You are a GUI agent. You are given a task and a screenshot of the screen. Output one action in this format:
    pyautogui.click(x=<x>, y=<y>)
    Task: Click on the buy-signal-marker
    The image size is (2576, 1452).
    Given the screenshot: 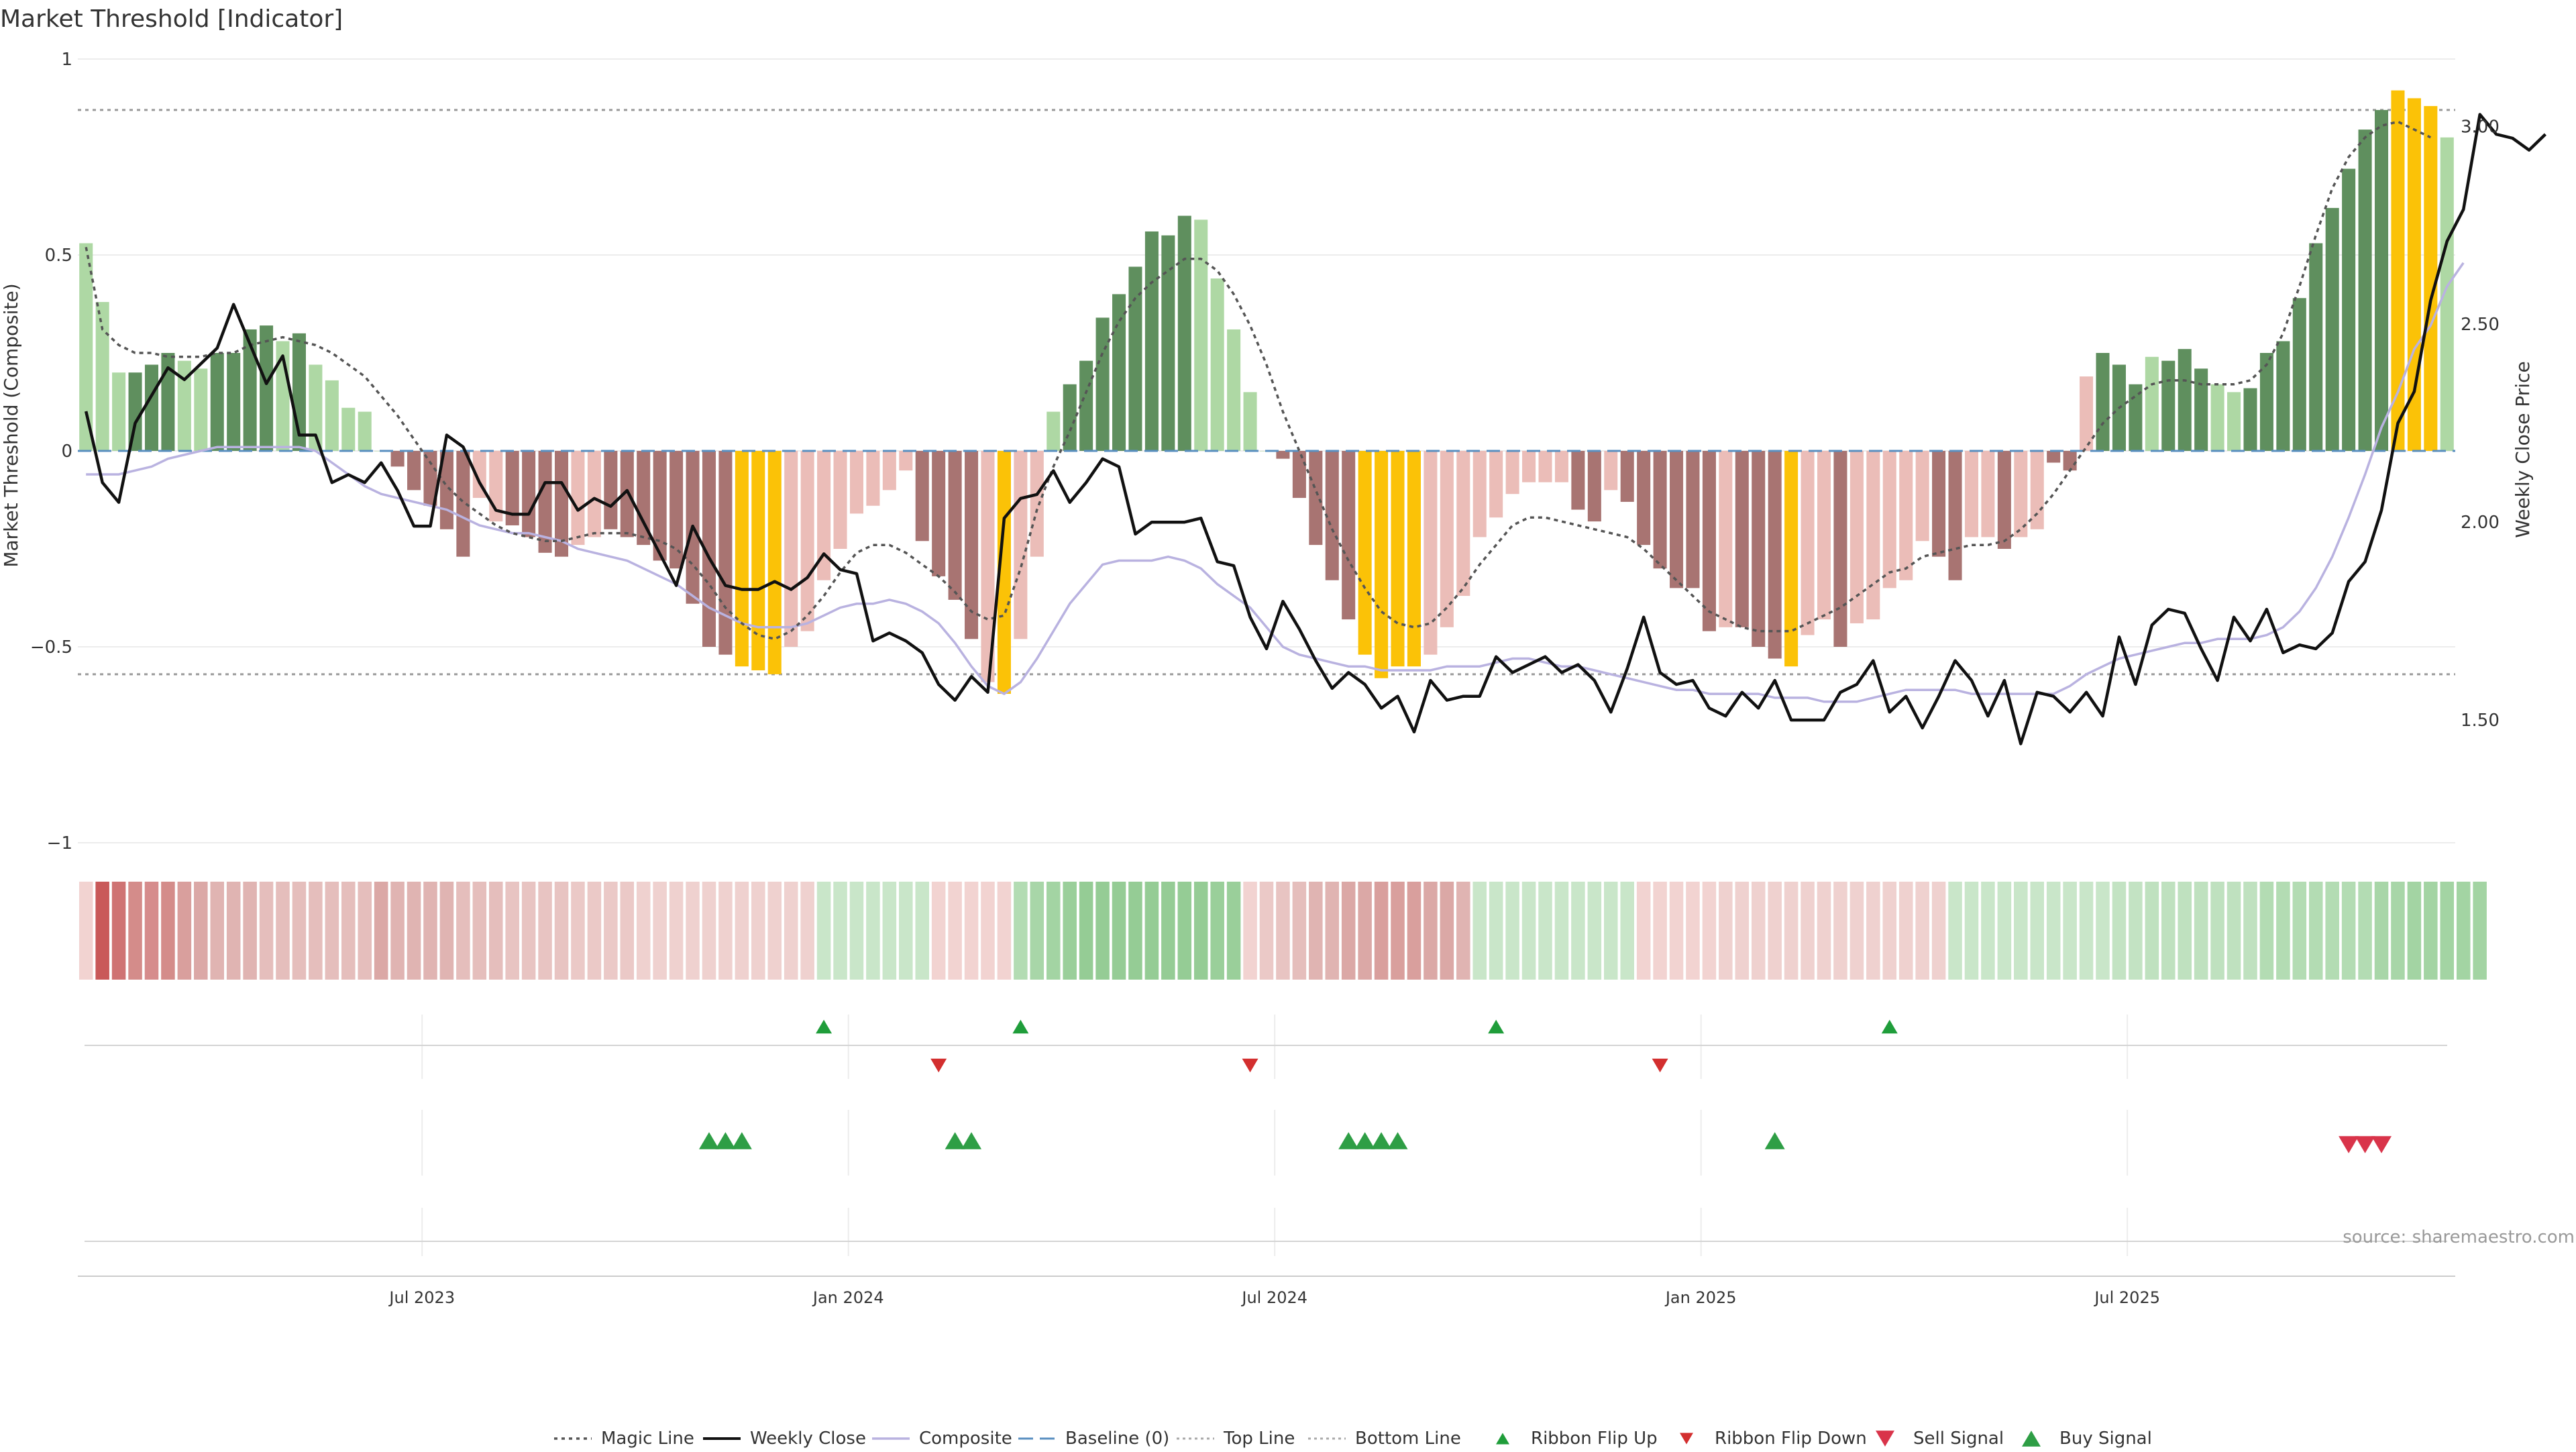 What is the action you would take?
    pyautogui.click(x=1397, y=1141)
    